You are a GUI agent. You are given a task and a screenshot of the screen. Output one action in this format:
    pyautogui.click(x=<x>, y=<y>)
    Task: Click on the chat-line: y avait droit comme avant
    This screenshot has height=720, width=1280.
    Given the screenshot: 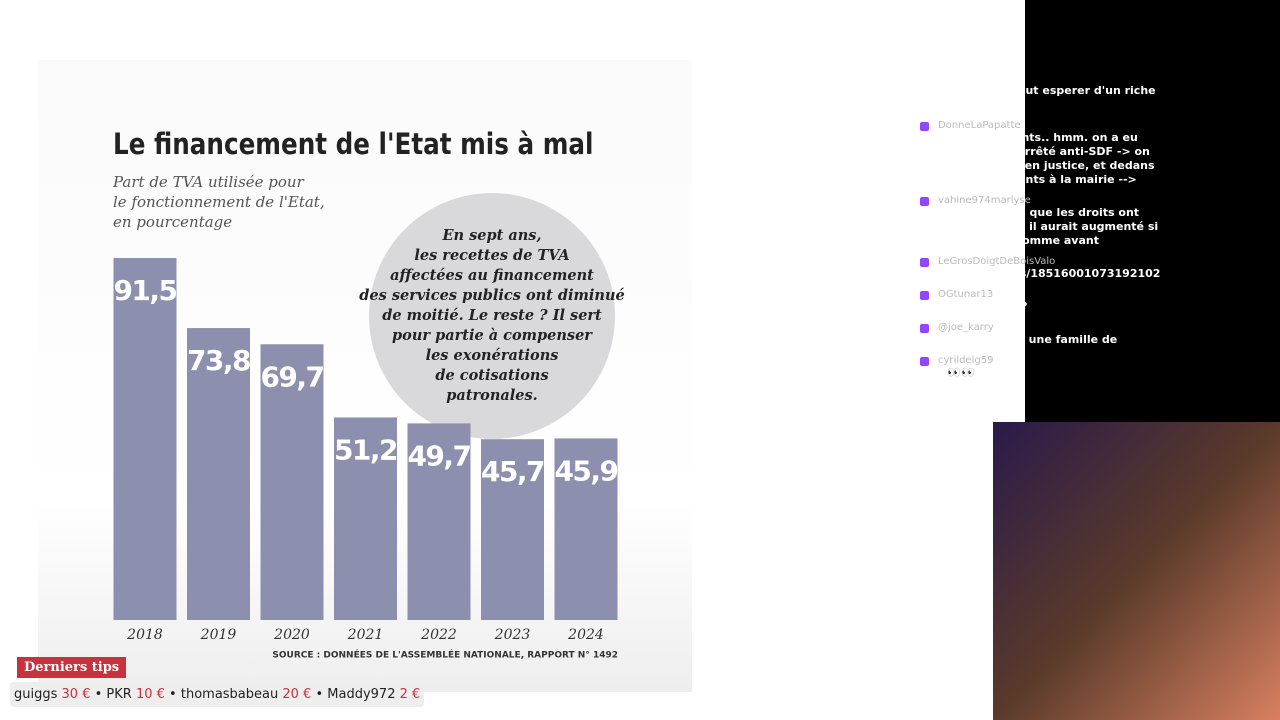 What is the action you would take?
    pyautogui.click(x=1017, y=240)
    